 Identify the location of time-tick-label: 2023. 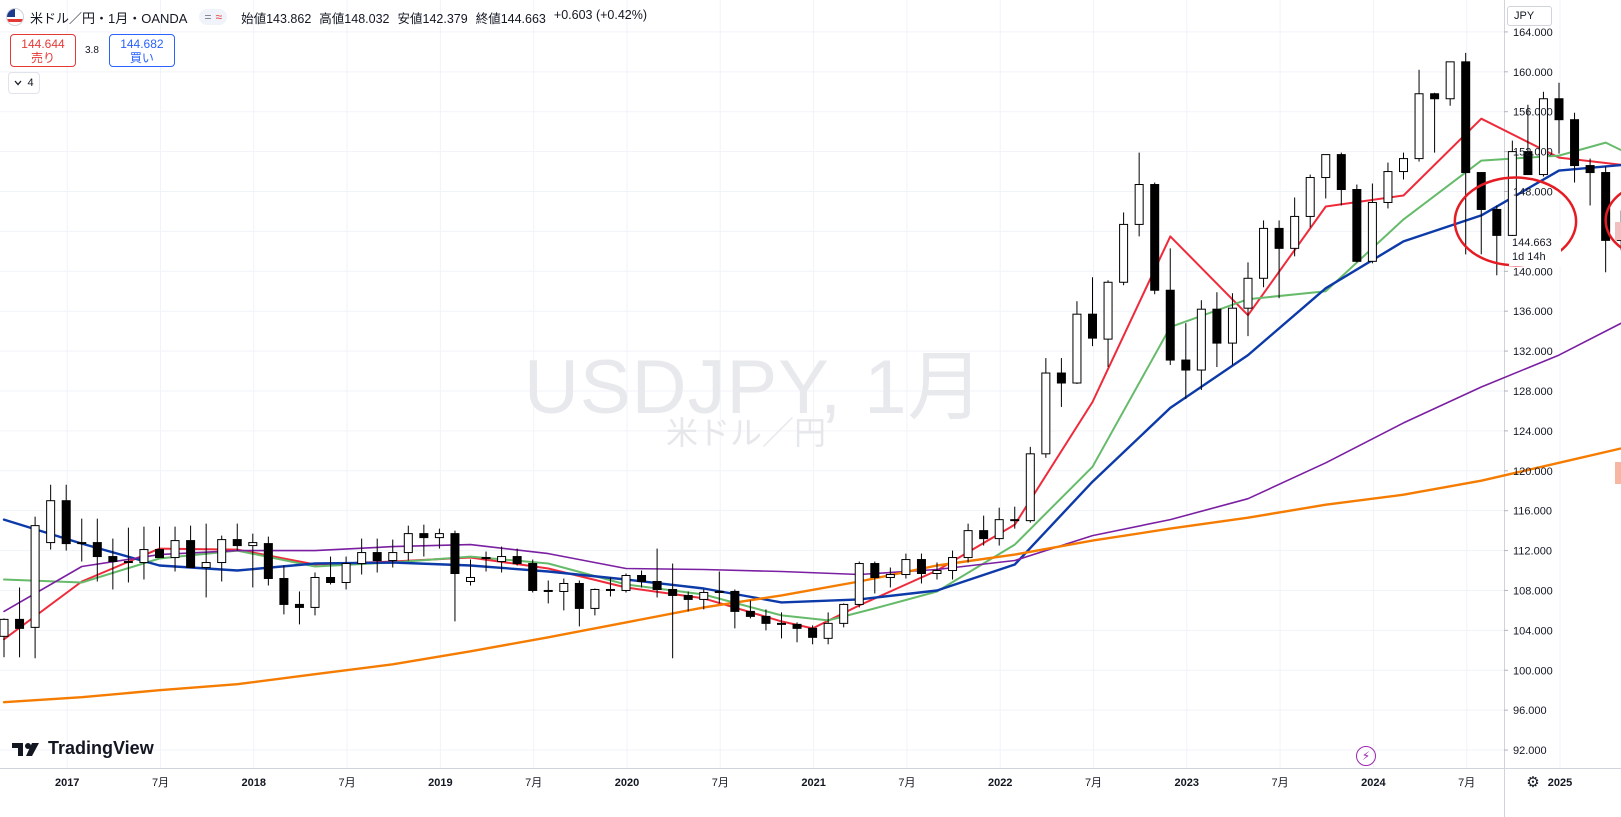
(1187, 783).